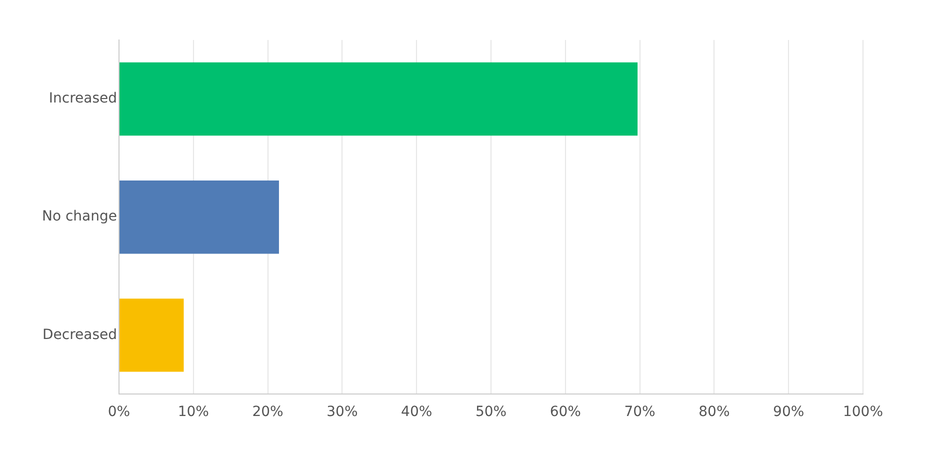 This screenshot has height=451, width=948. What do you see at coordinates (863, 412) in the screenshot?
I see `x-tick-label: 100%` at bounding box center [863, 412].